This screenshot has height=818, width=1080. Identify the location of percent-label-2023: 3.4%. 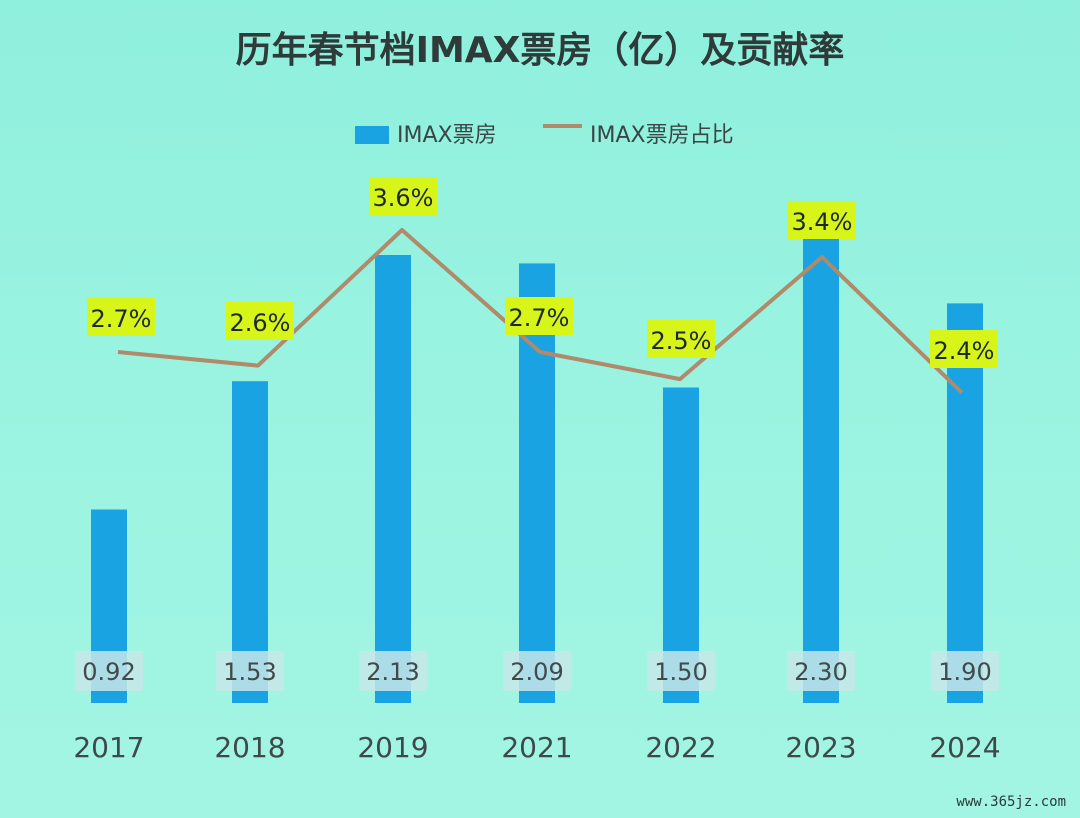
(822, 222).